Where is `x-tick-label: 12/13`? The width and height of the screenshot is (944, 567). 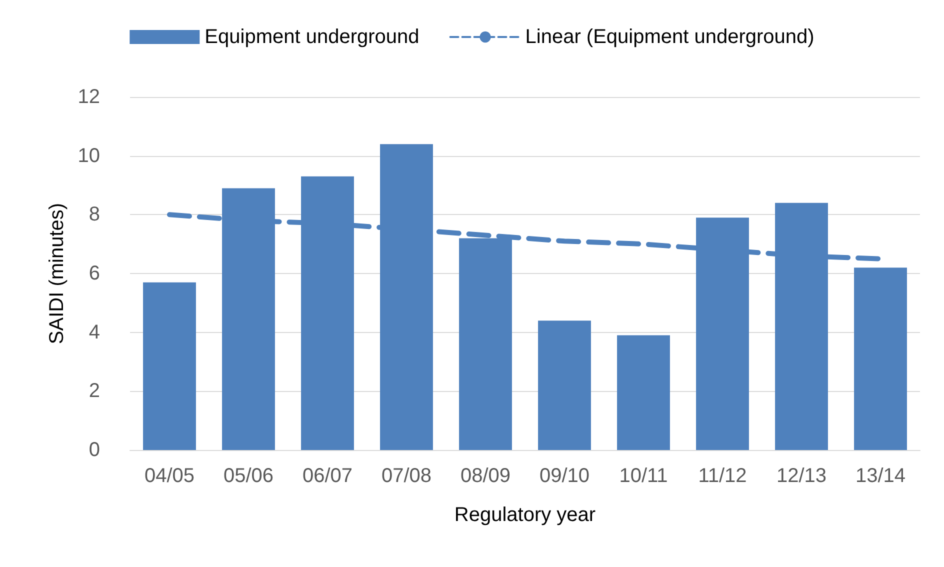 x-tick-label: 12/13 is located at coordinates (801, 476).